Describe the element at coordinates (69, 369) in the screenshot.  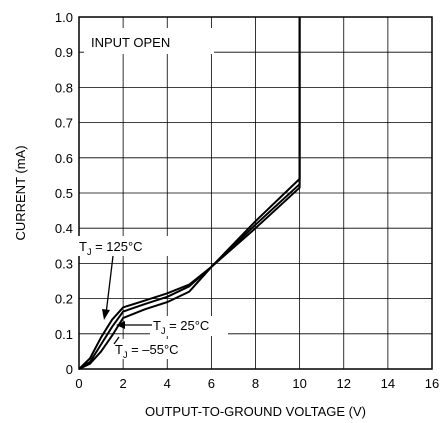
I see `y-tick-label: 0` at that location.